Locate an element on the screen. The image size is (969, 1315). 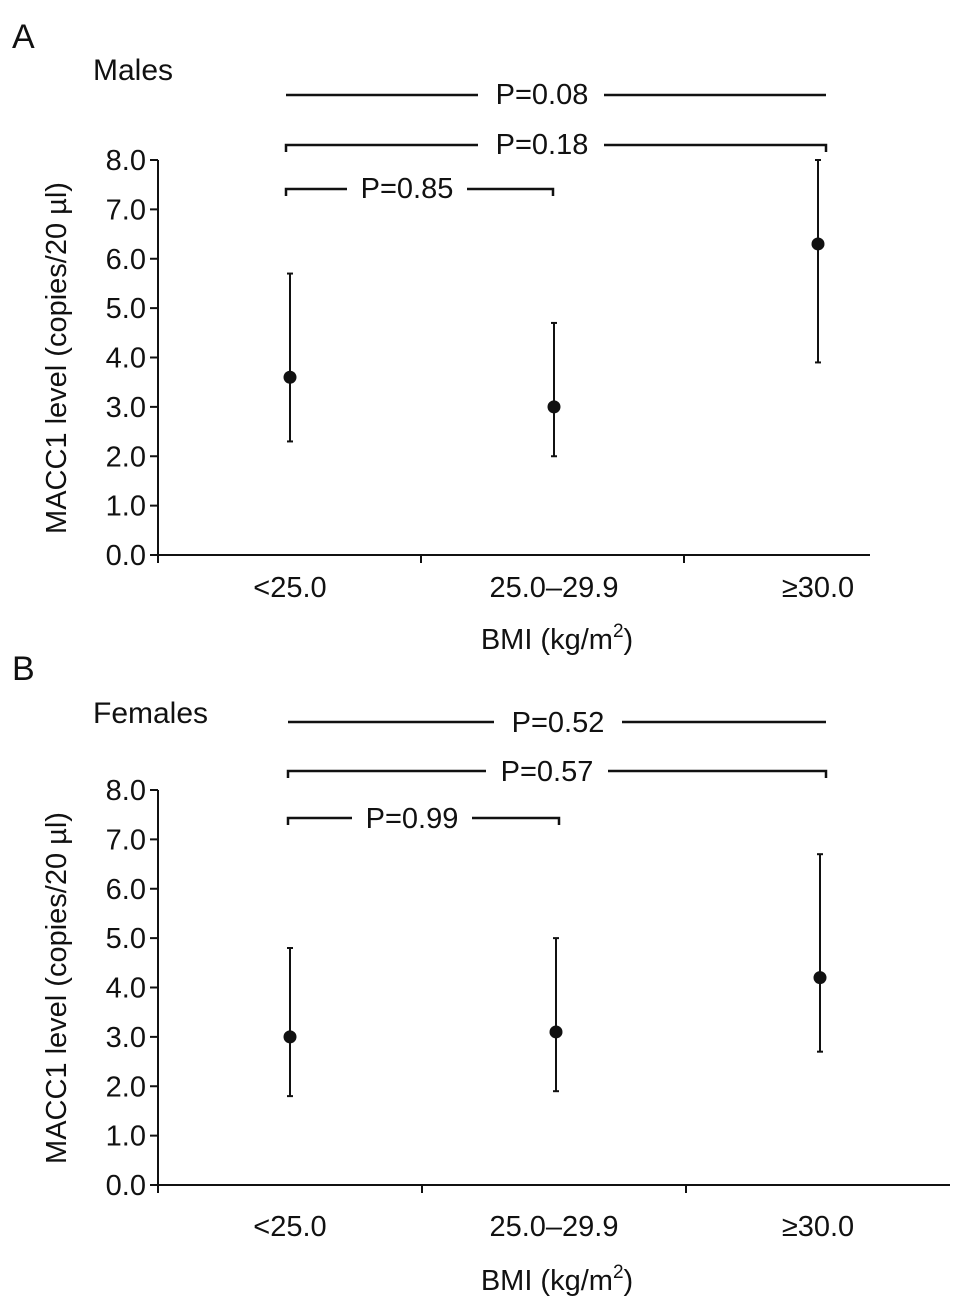
x-axis-label-text-b: BMI (kg/m is located at coordinates (547, 1281).